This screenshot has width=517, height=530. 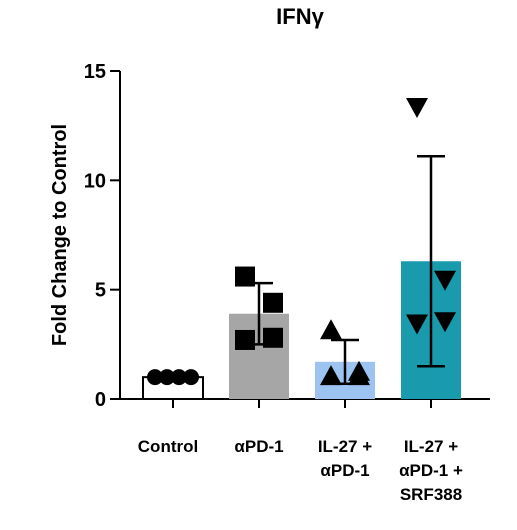 I want to click on y-axis-label: Fold Change to Control, so click(x=60, y=235).